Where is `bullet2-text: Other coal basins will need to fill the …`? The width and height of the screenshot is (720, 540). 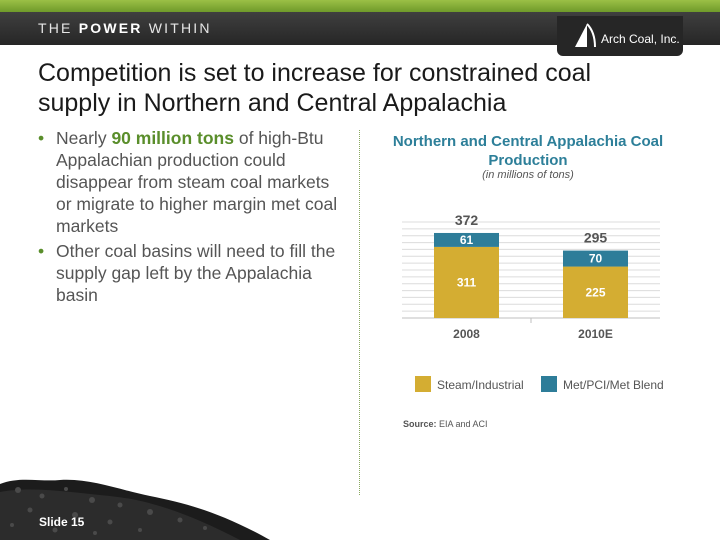 bullet2-text: Other coal basins will need to fill the … is located at coordinates (196, 273).